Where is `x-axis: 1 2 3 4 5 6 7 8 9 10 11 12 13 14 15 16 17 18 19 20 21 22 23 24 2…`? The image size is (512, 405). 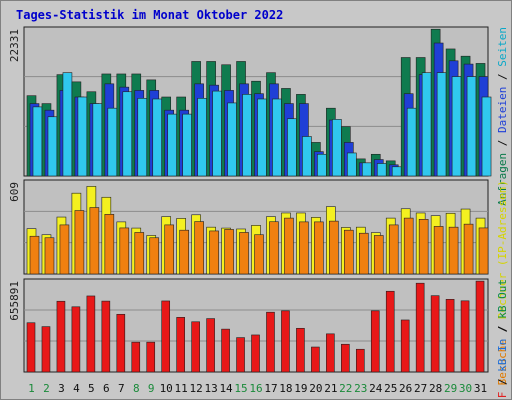
x-axis: 1 2 3 4 5 6 7 8 9 10 11 12 13 14 15 16 17 18 19 20 21 22 23 24 2… is located at coordinates (257, 388).